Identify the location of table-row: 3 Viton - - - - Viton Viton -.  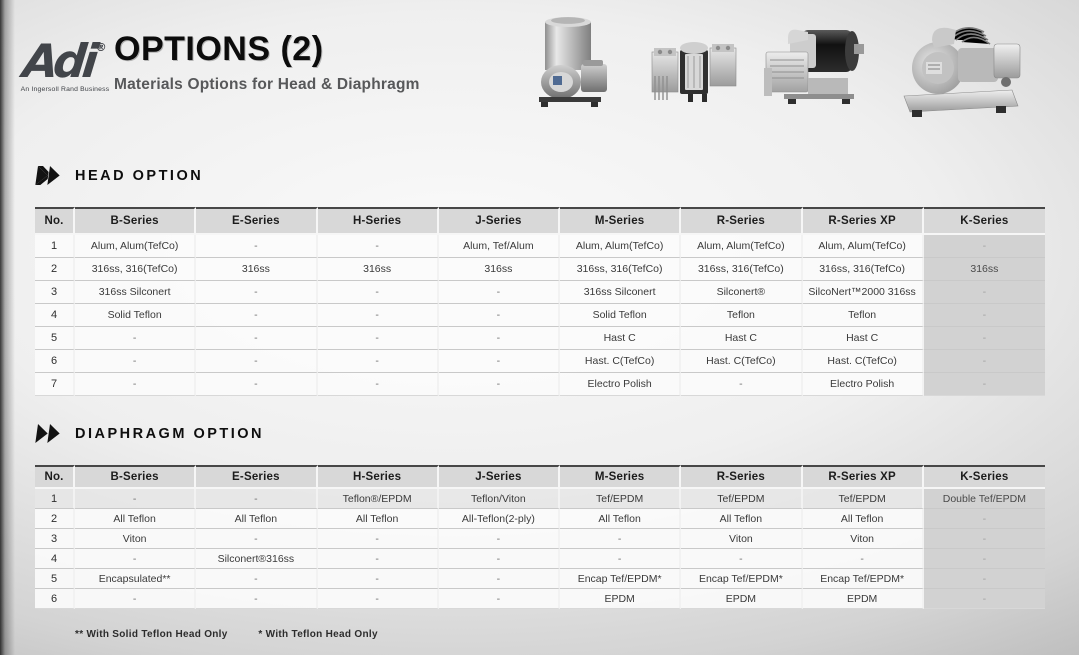
(540, 539).